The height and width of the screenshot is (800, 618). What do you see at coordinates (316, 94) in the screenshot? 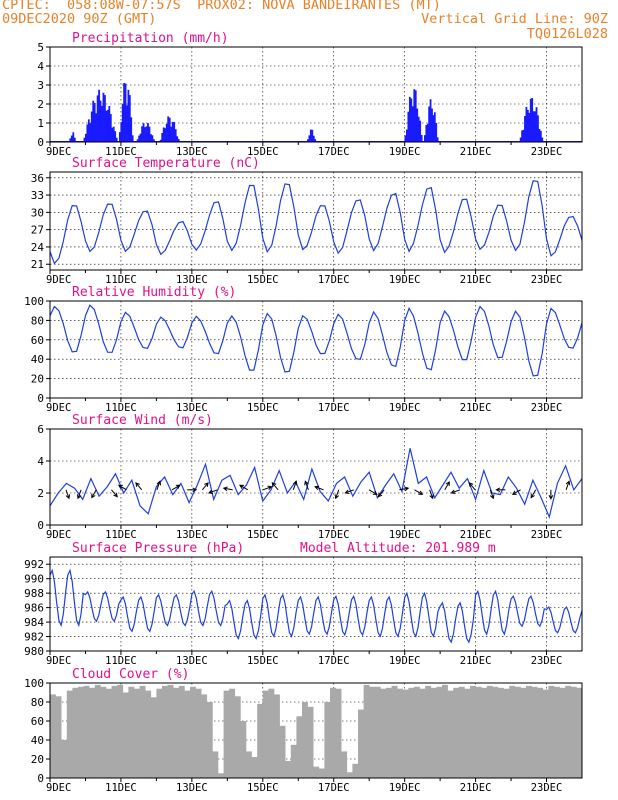
I see `precipitation-frame` at bounding box center [316, 94].